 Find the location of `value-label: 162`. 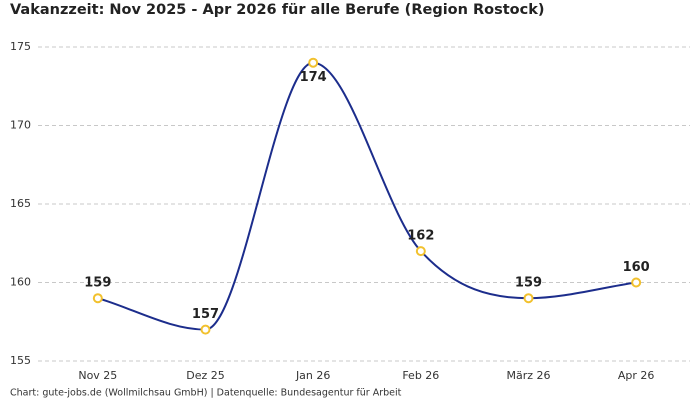

value-label: 162 is located at coordinates (420, 236).